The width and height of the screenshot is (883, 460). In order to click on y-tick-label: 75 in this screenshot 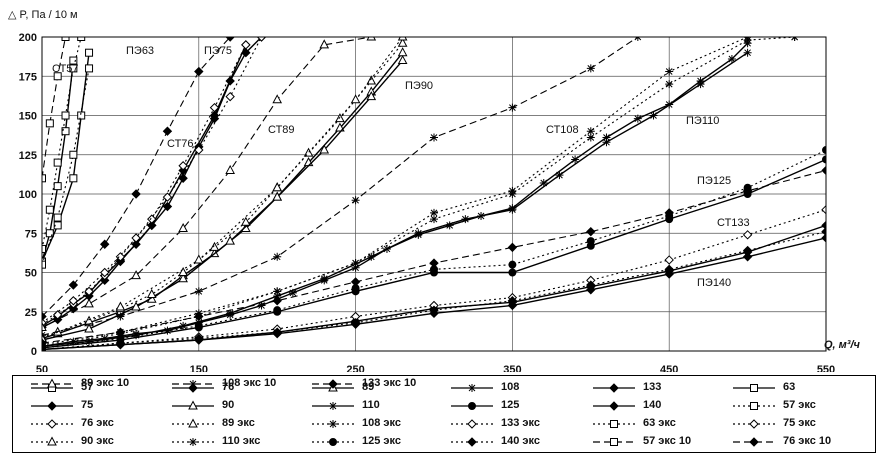, I will do `click(31, 234)`.